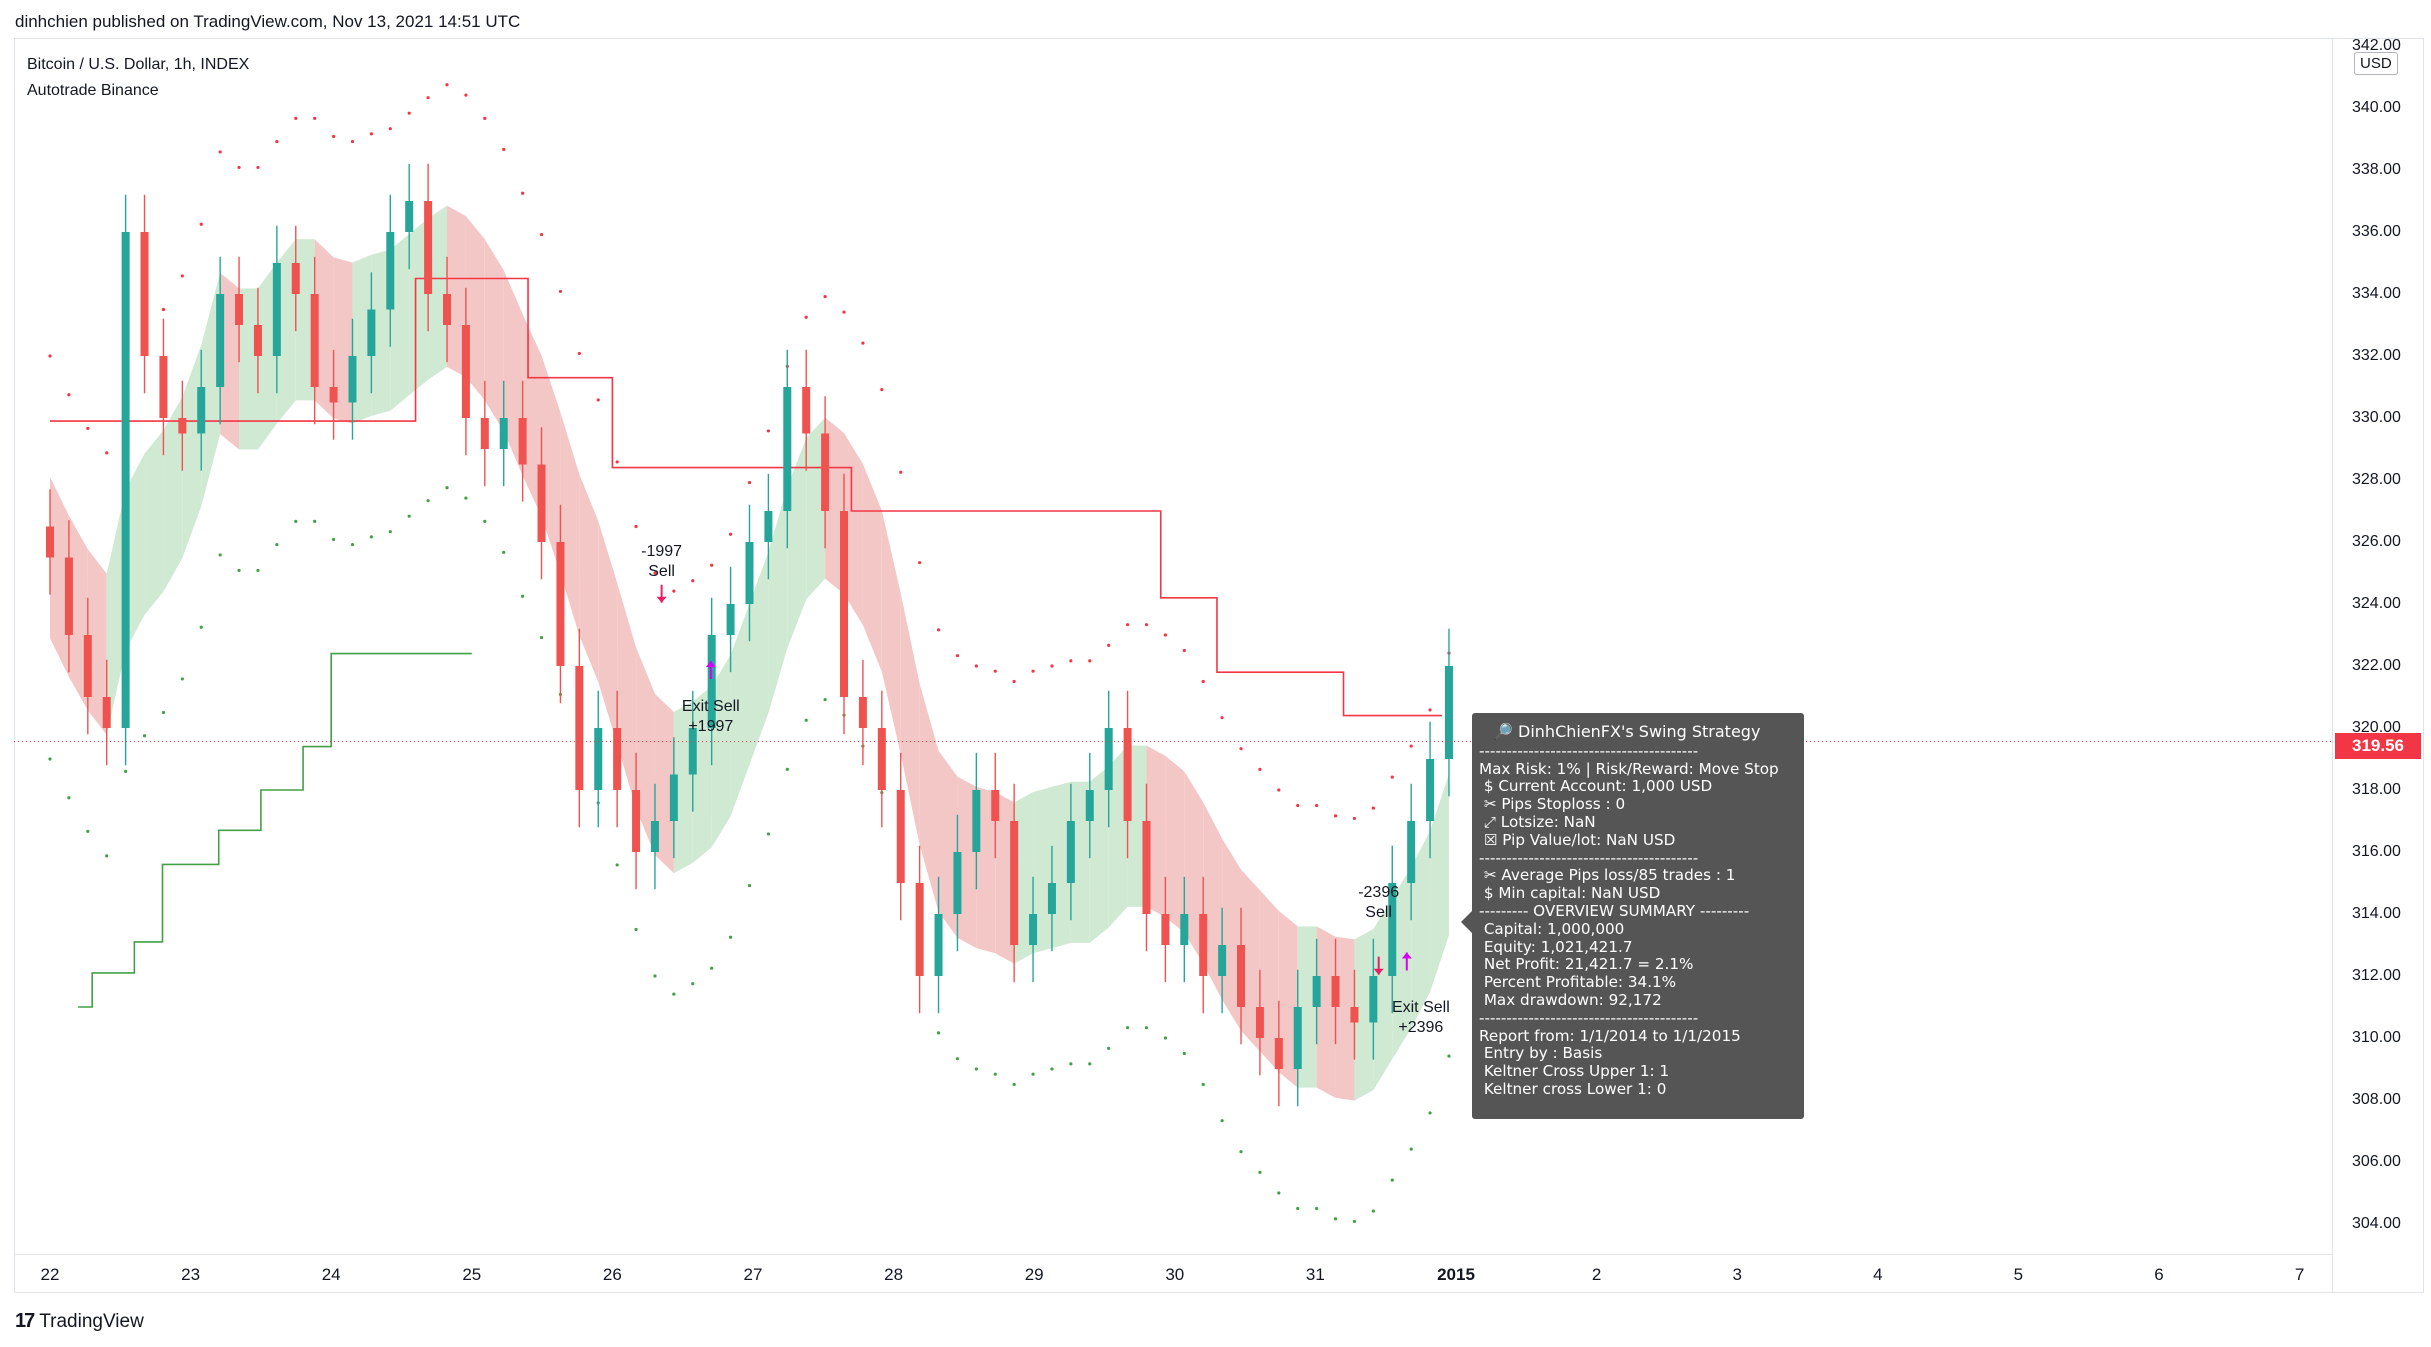  Describe the element at coordinates (191, 1274) in the screenshot. I see `x-tick-label: 23` at that location.